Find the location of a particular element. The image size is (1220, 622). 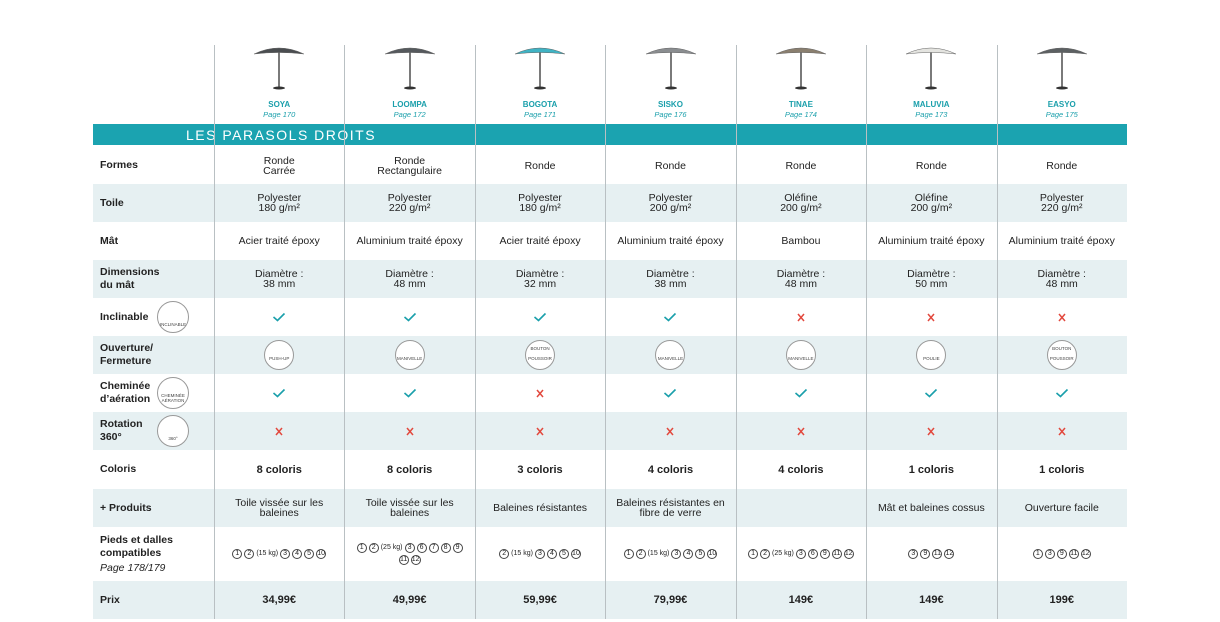

product-page: Page 175 is located at coordinates (1061, 114).